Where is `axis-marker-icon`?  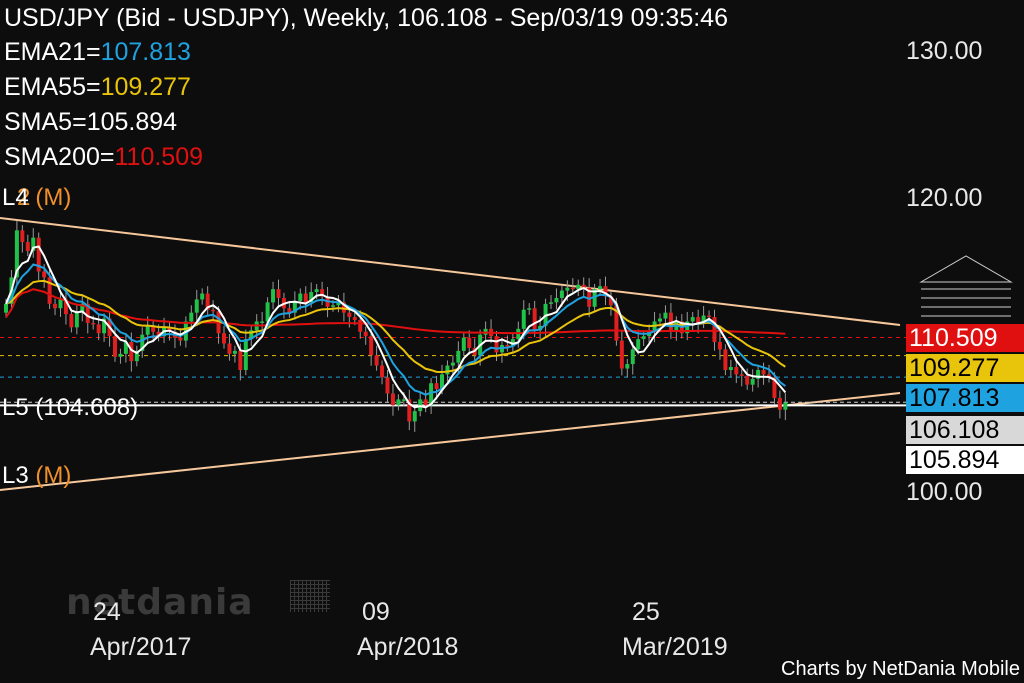 axis-marker-icon is located at coordinates (966, 269).